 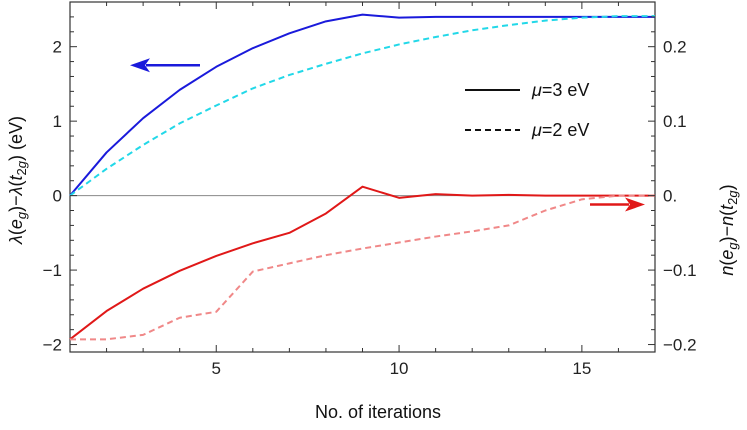 I want to click on x-tick-label: 10, so click(x=399, y=368).